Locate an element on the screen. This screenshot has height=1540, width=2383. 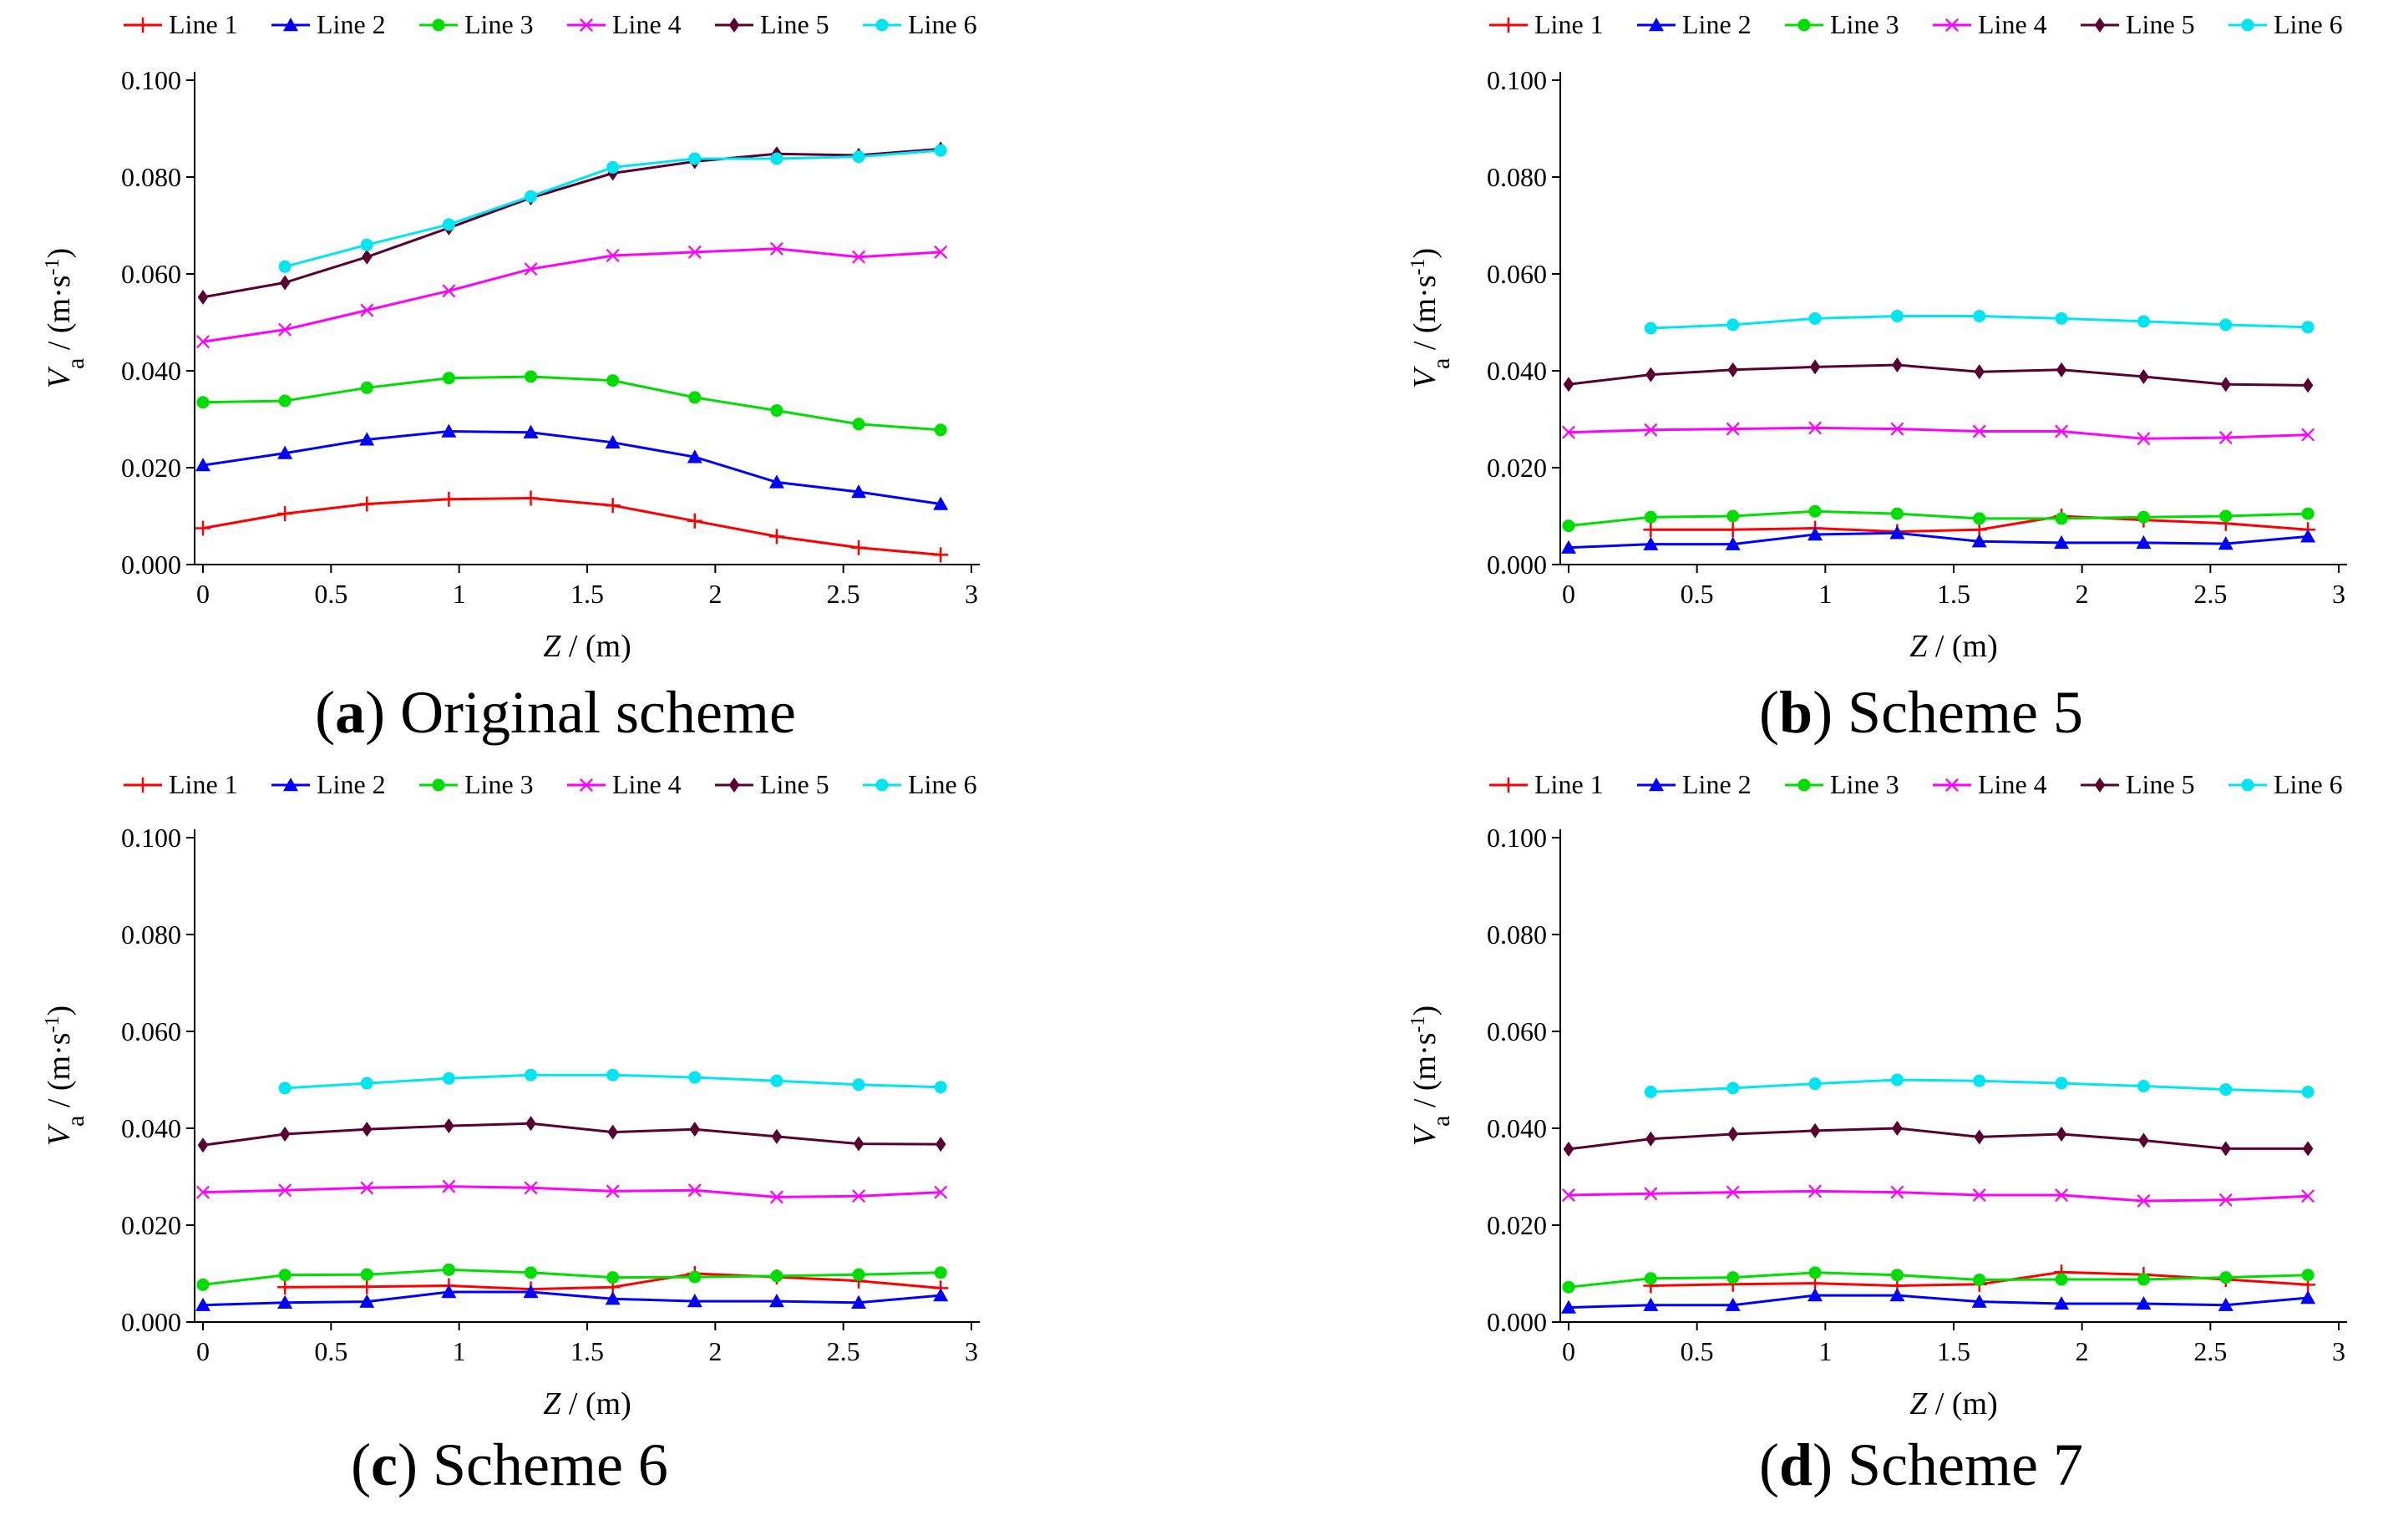
legend-label: Line 5 is located at coordinates (794, 784).